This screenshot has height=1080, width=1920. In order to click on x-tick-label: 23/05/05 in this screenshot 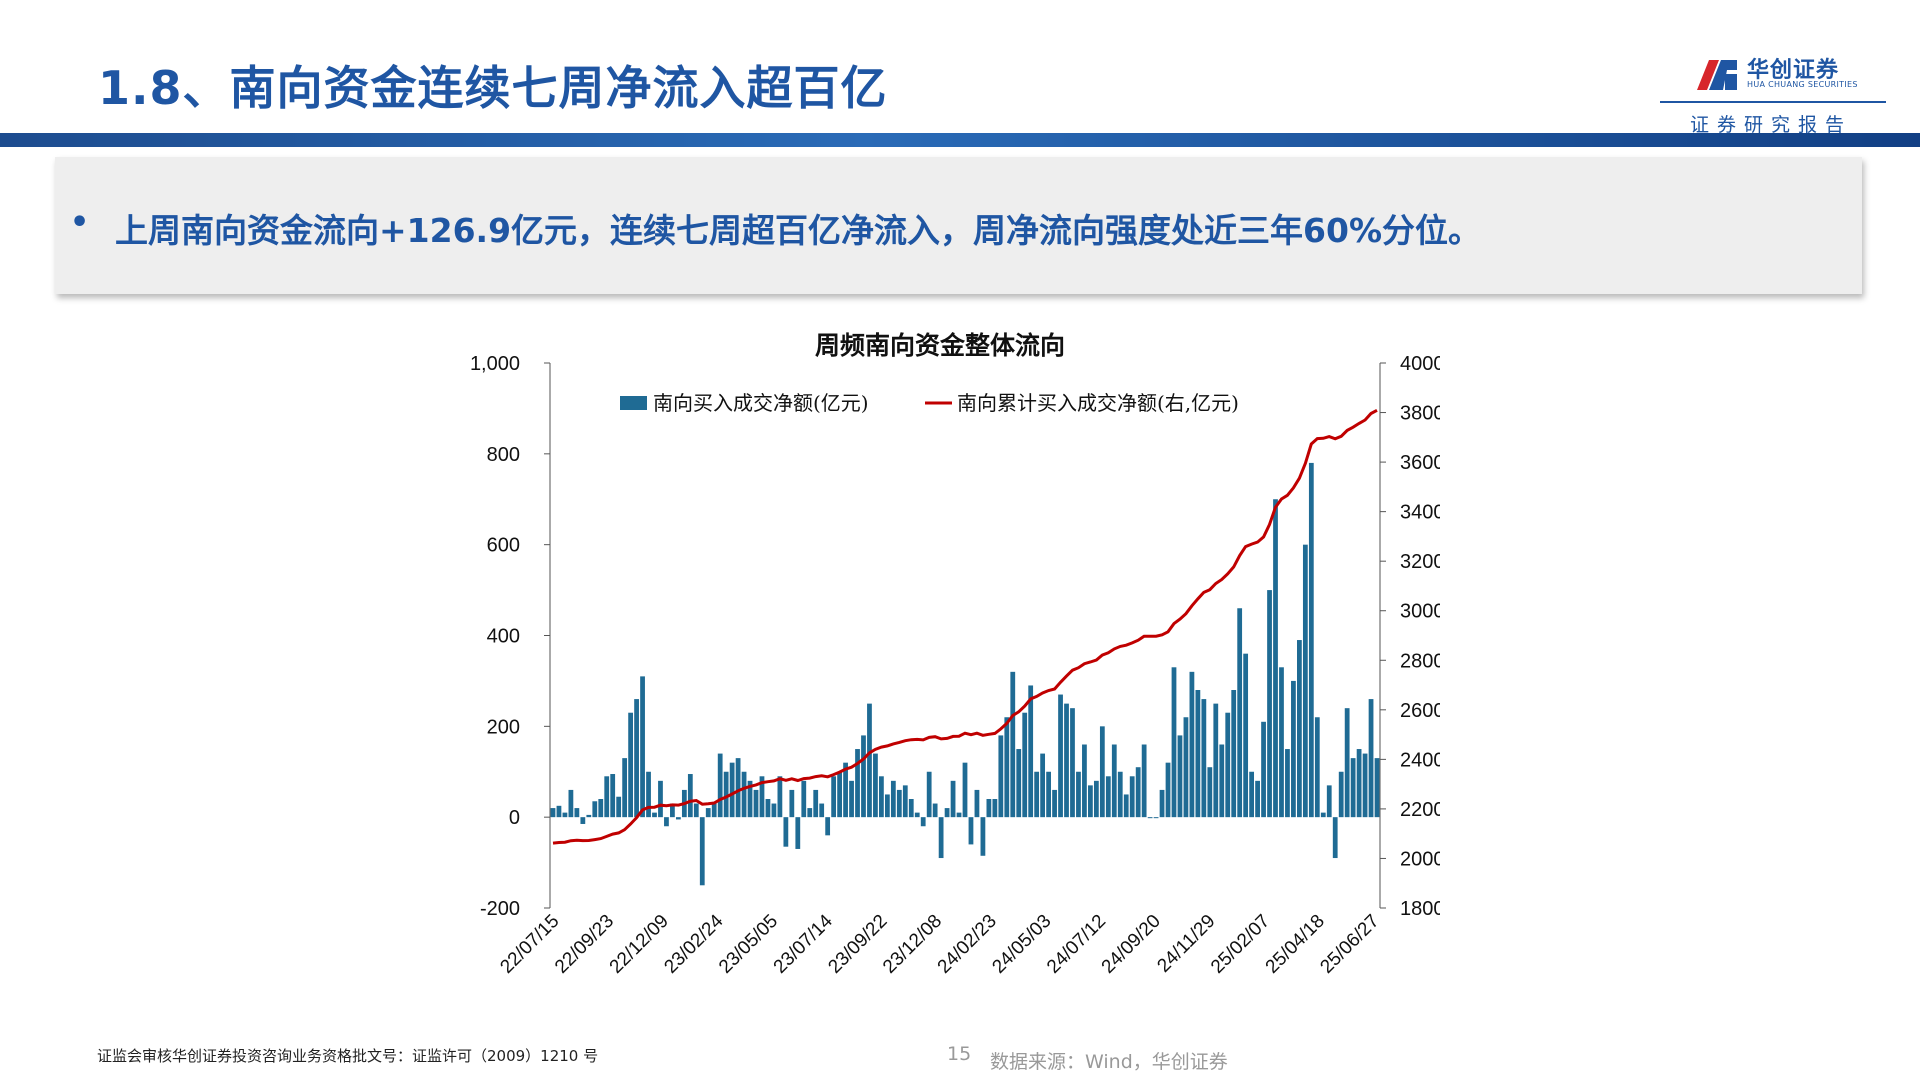, I will do `click(748, 944)`.